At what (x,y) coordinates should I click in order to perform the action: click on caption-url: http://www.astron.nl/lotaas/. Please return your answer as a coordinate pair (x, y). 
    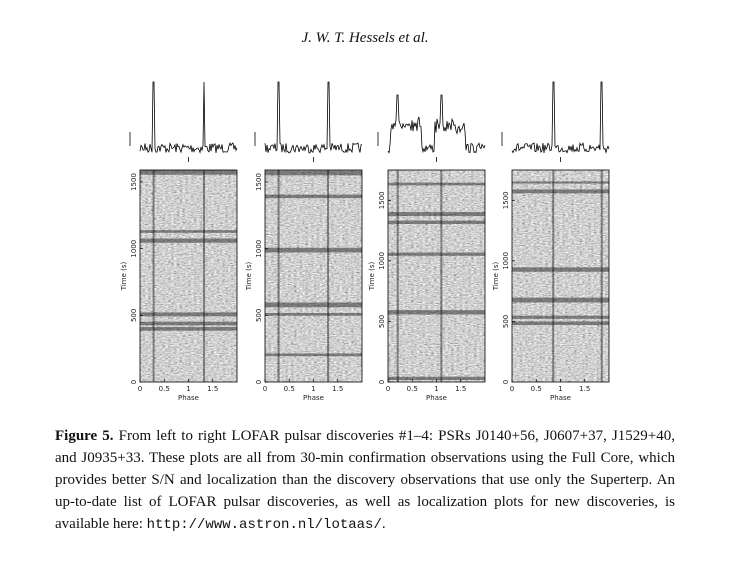
    Looking at the image, I should click on (264, 525).